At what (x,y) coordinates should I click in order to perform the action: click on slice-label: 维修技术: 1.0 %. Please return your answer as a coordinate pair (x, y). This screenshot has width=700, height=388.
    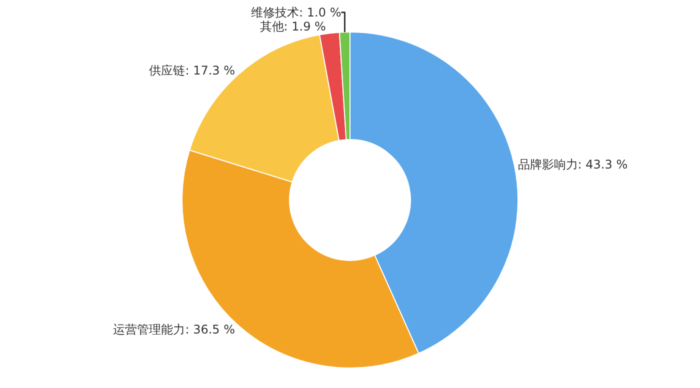
    Looking at the image, I should click on (296, 12).